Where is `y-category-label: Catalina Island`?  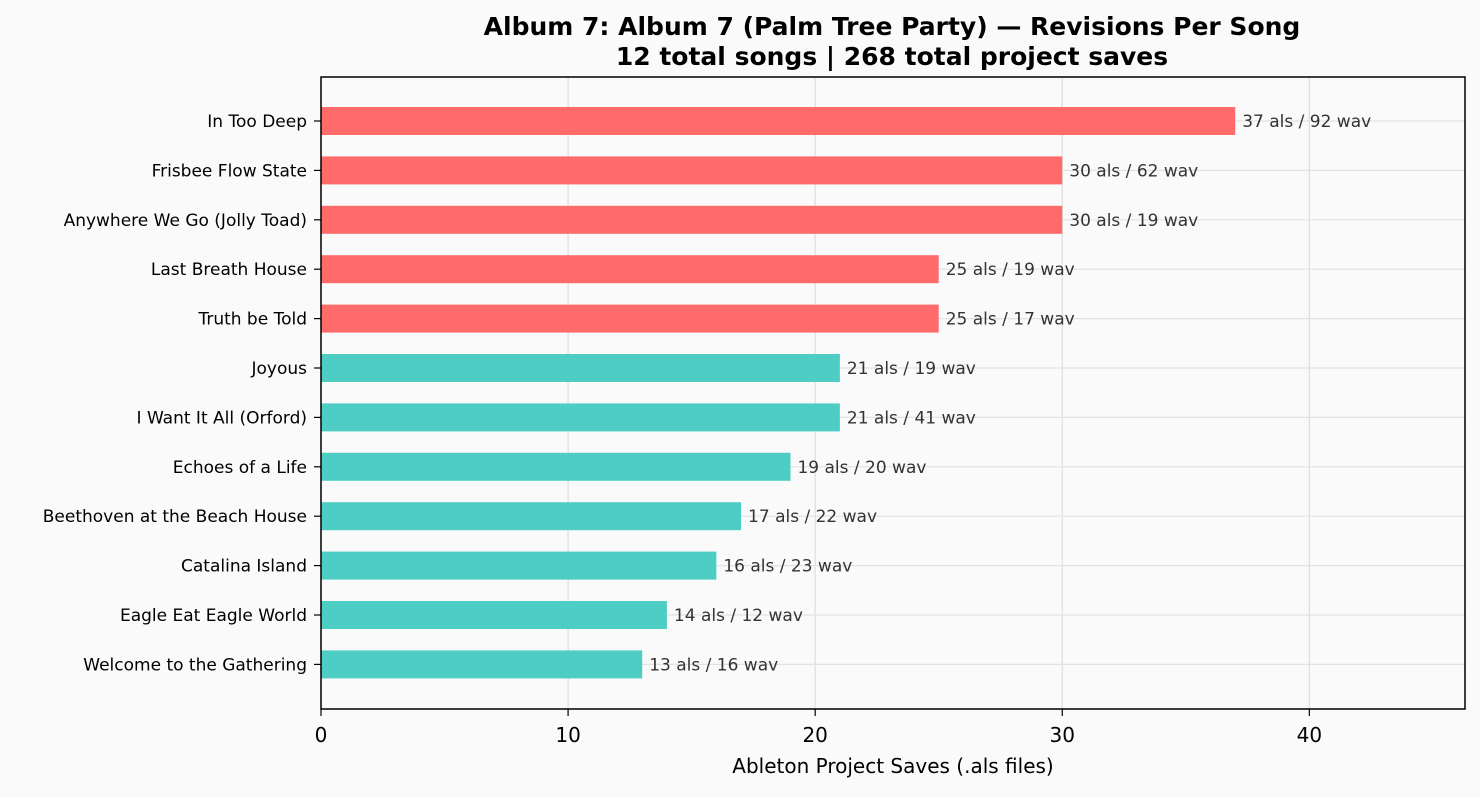
y-category-label: Catalina Island is located at coordinates (244, 567).